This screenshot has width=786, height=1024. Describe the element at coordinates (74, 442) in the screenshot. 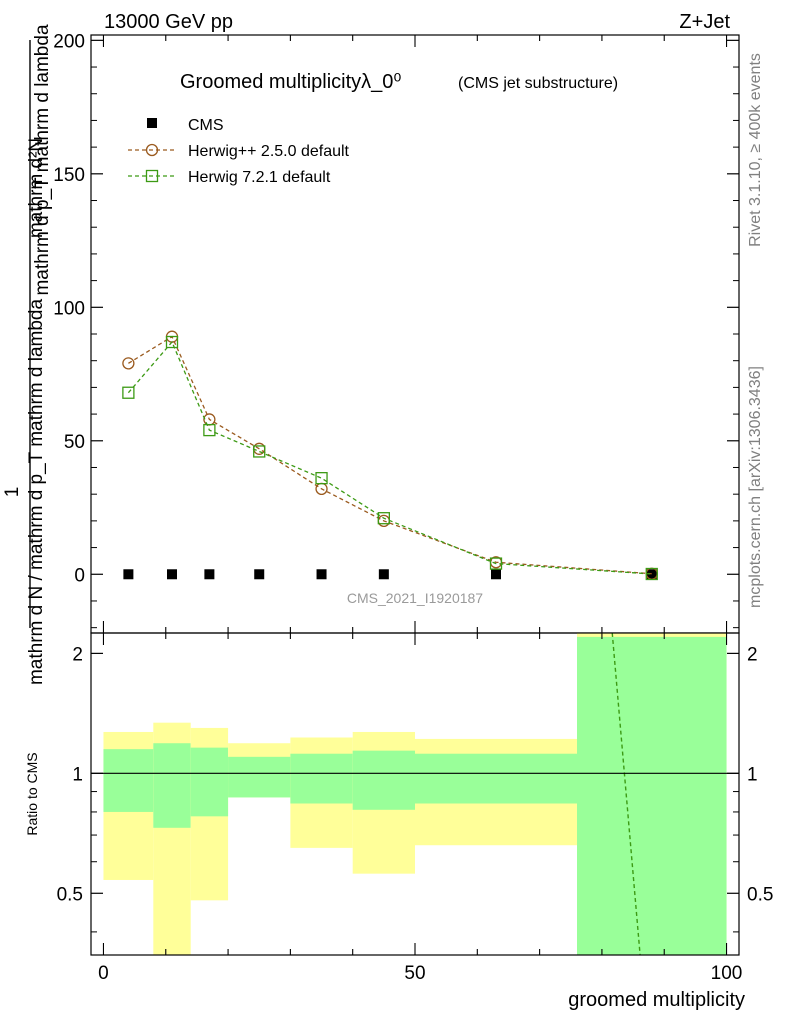

I see `main-ytick-label: 50` at that location.